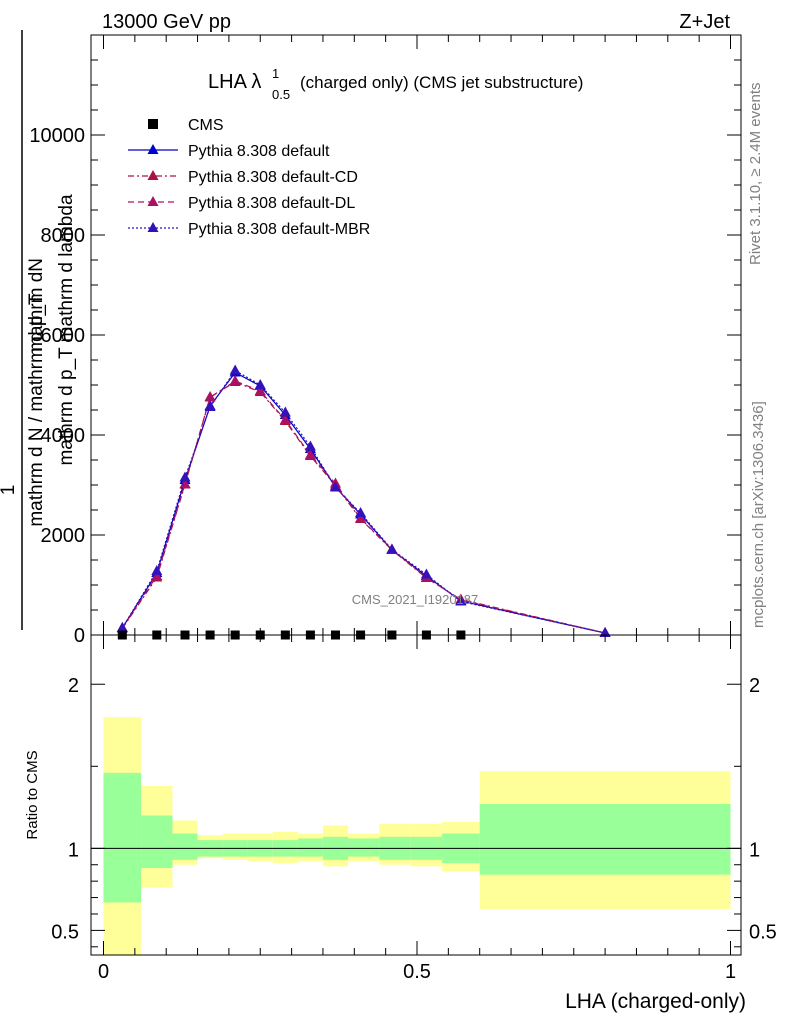 Image resolution: width=786 pixels, height=1024 pixels. I want to click on ratio-y-label-wrap: Ratio to CMS, so click(32, 794).